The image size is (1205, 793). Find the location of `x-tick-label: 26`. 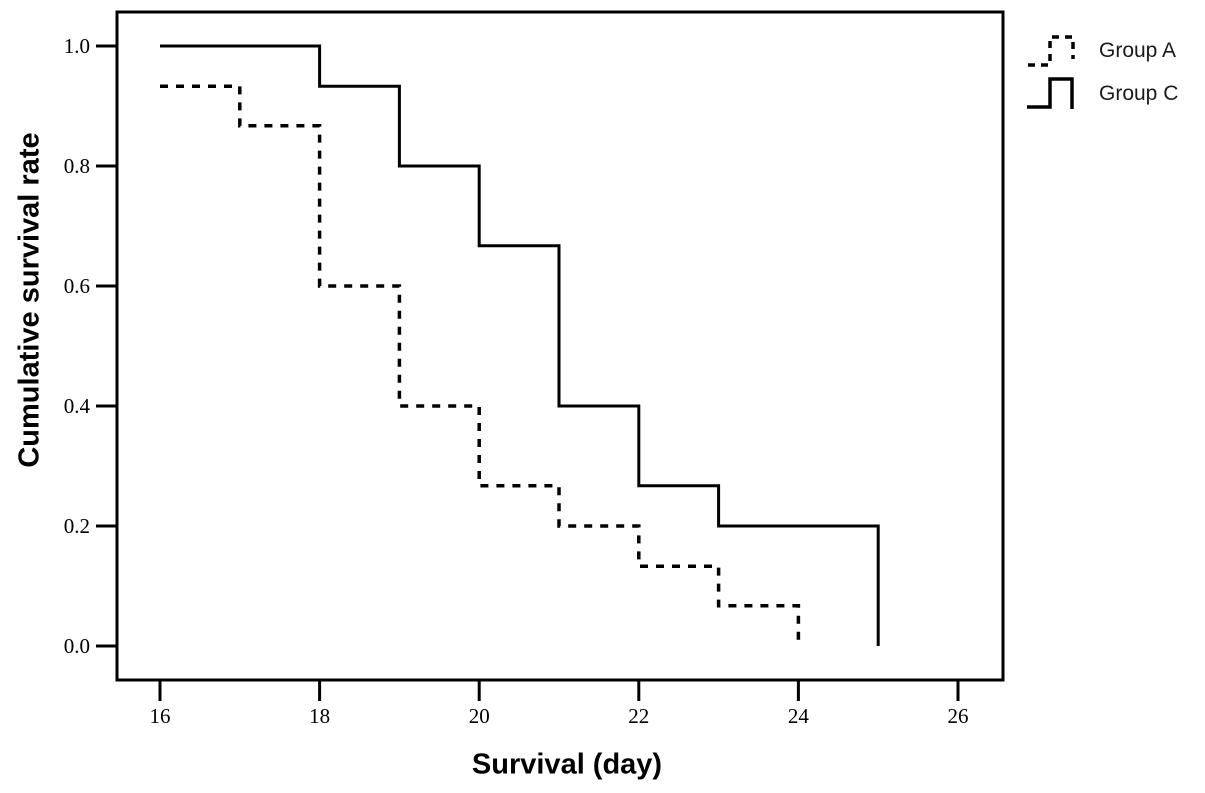

x-tick-label: 26 is located at coordinates (958, 716).